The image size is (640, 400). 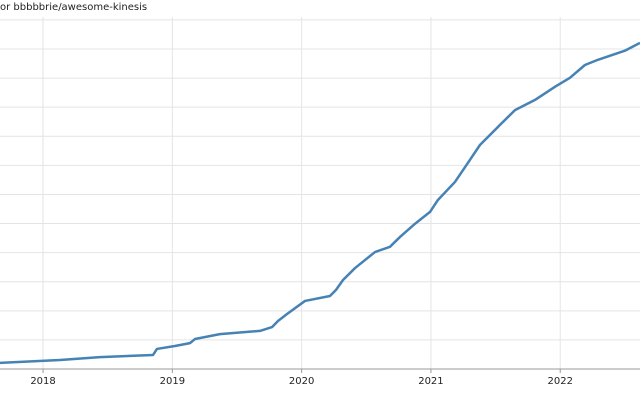 What do you see at coordinates (172, 381) in the screenshot?
I see `x-tick-label: 2019` at bounding box center [172, 381].